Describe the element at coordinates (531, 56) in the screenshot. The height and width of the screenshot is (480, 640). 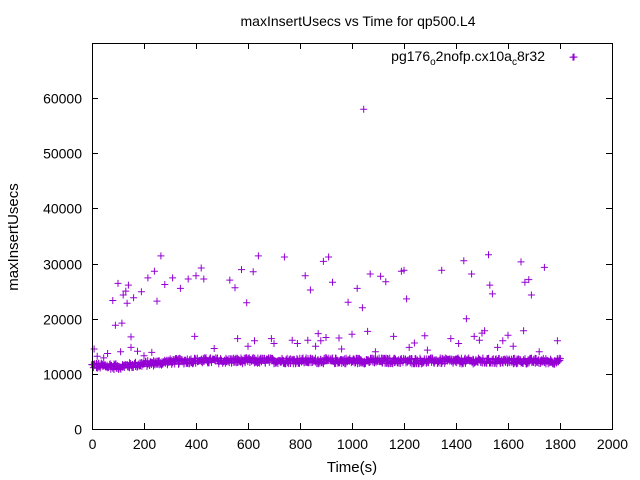
I see `legend-label-part: 8r32` at that location.